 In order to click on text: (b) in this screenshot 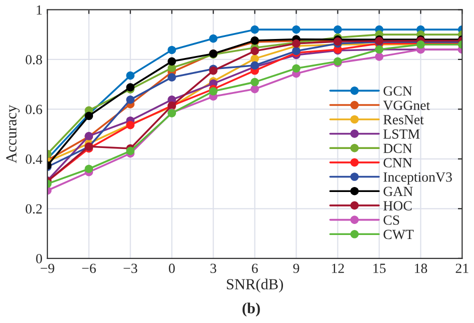, I will do `click(251, 309)`.